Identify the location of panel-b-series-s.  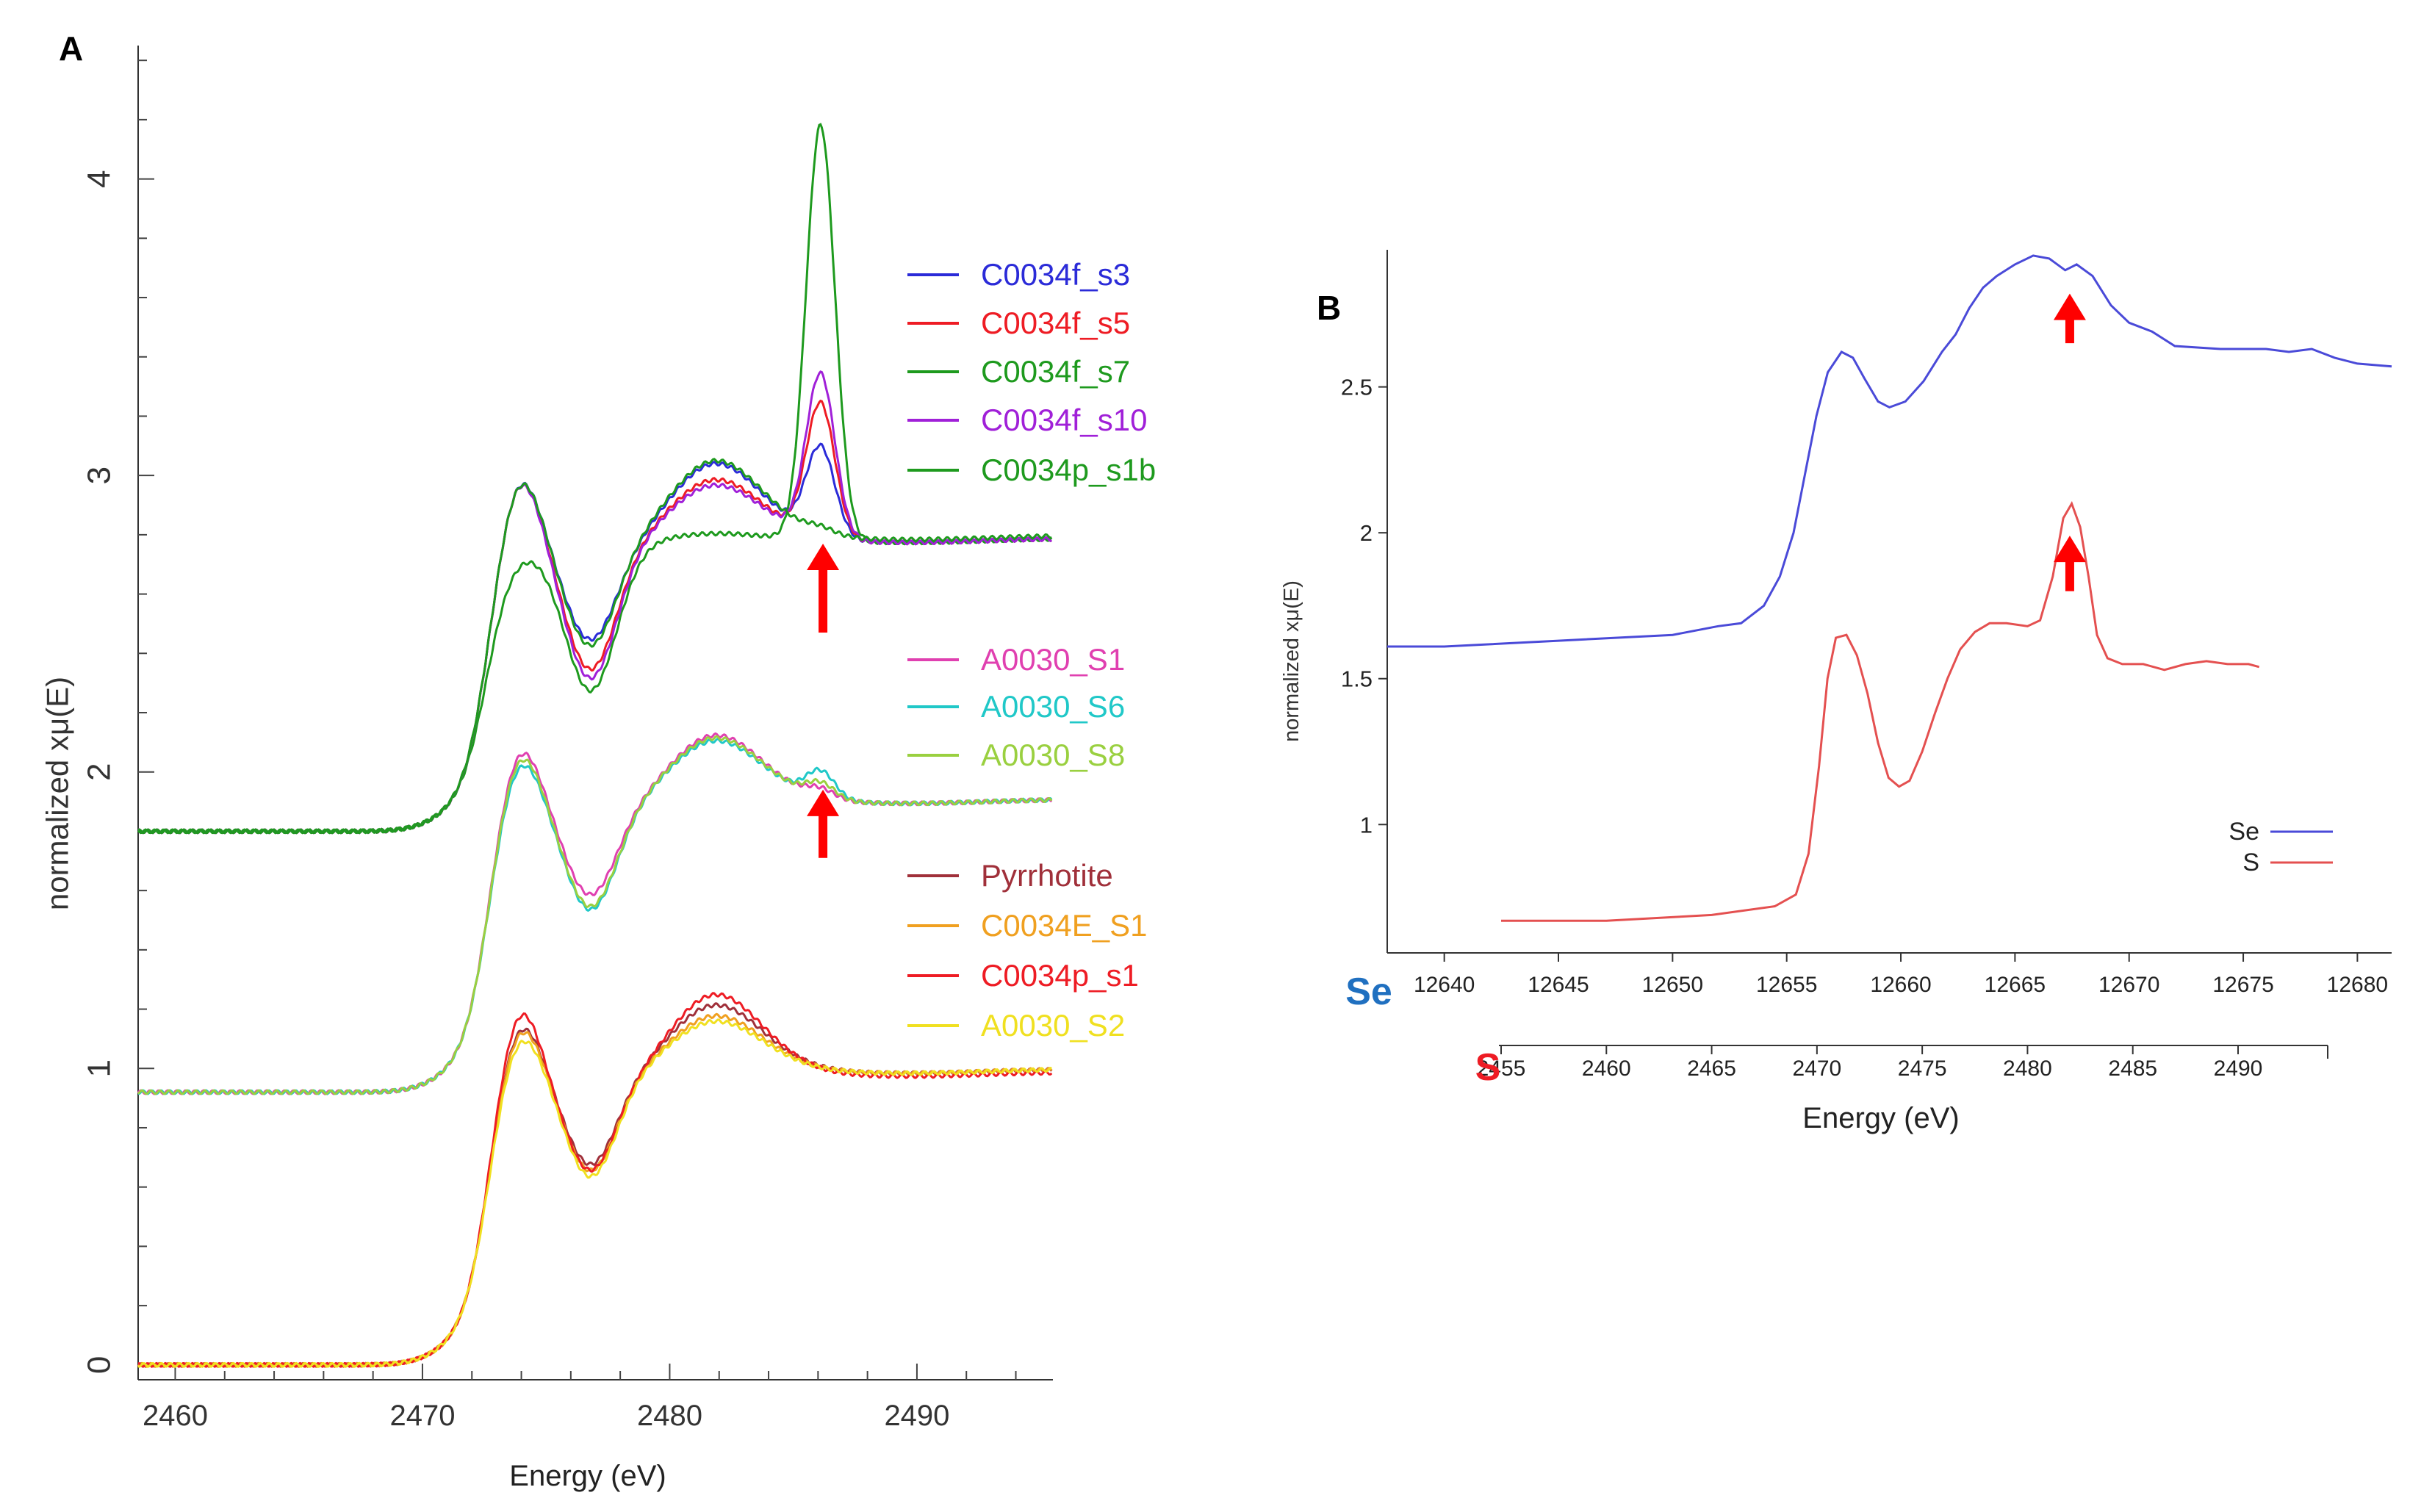
(1880, 711).